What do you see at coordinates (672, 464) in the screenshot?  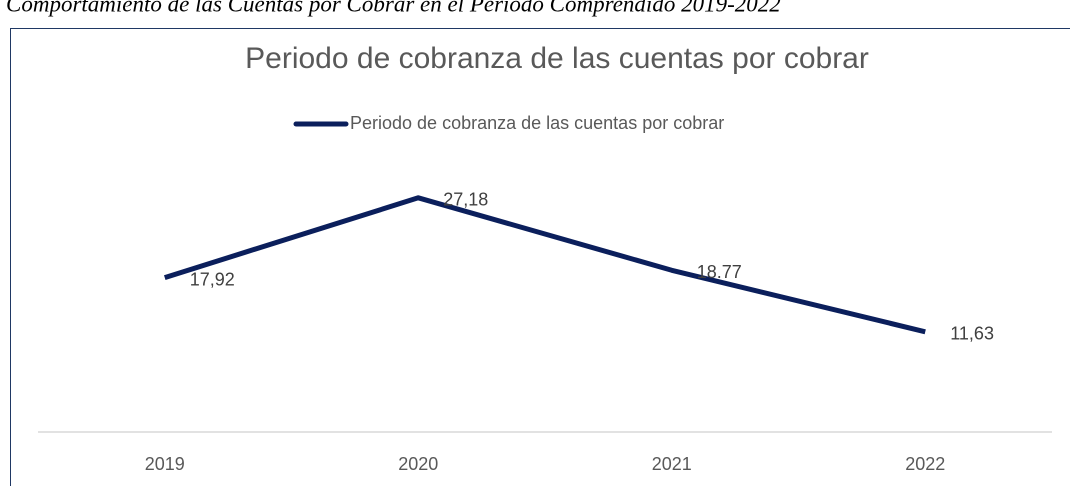 I see `x-tick-label: 2021` at bounding box center [672, 464].